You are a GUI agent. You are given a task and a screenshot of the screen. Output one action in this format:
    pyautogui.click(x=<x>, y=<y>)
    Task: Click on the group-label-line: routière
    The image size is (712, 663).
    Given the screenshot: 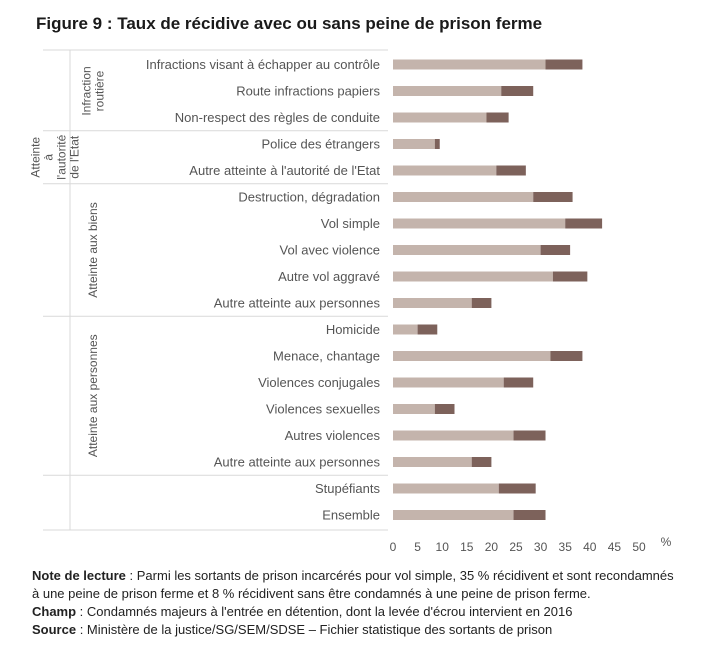 What is the action you would take?
    pyautogui.click(x=100, y=90)
    